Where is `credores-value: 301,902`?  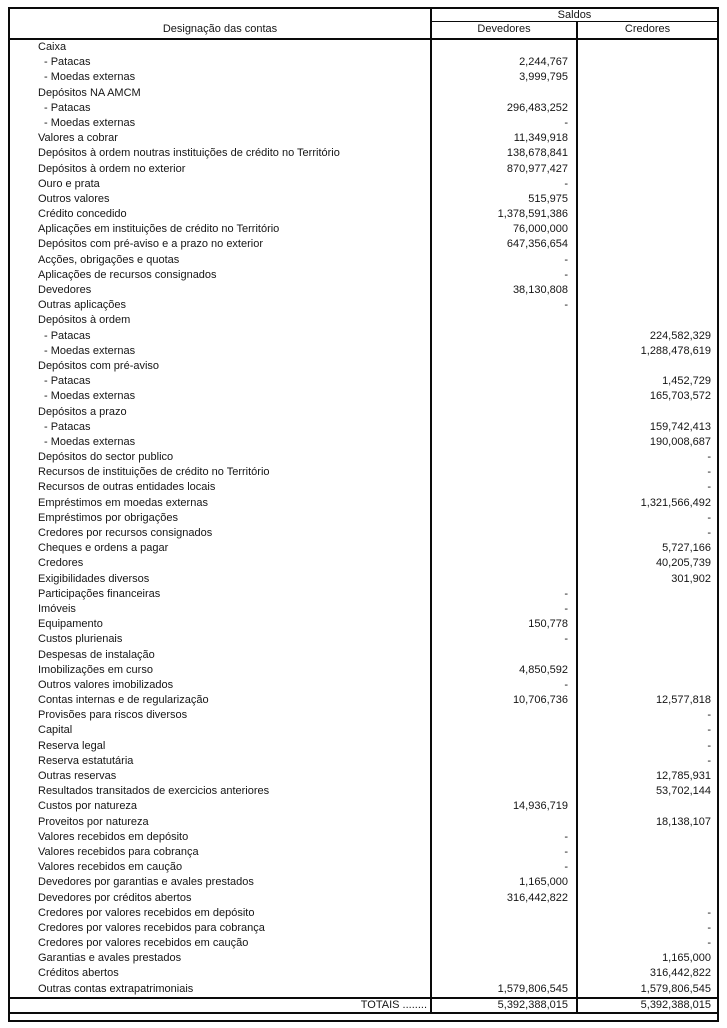 credores-value: 301,902 is located at coordinates (691, 578).